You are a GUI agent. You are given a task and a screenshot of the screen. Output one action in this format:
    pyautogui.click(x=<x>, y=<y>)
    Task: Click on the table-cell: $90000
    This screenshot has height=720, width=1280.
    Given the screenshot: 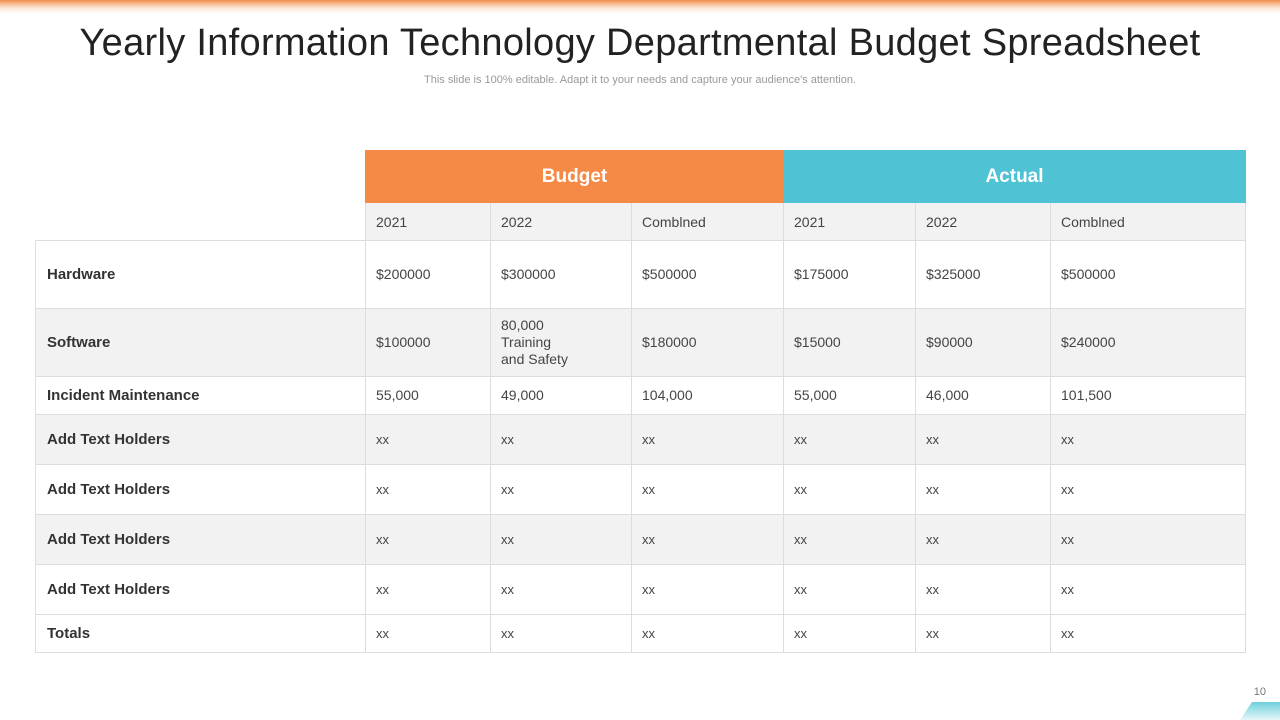 What is the action you would take?
    pyautogui.click(x=983, y=342)
    